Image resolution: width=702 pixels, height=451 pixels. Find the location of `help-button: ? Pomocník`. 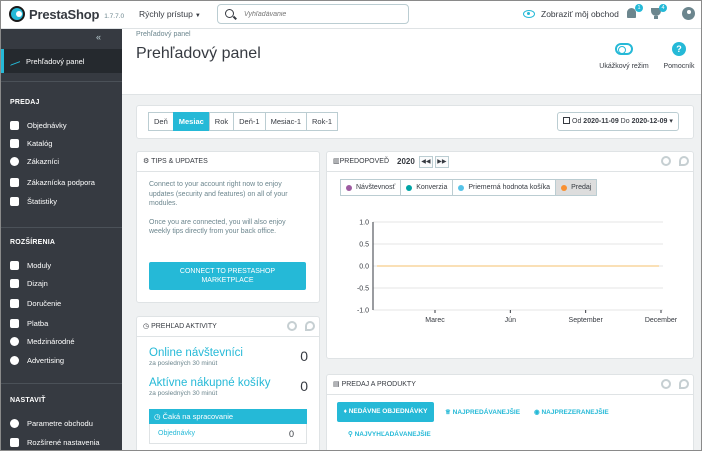

help-button: ? Pomocník is located at coordinates (679, 54).